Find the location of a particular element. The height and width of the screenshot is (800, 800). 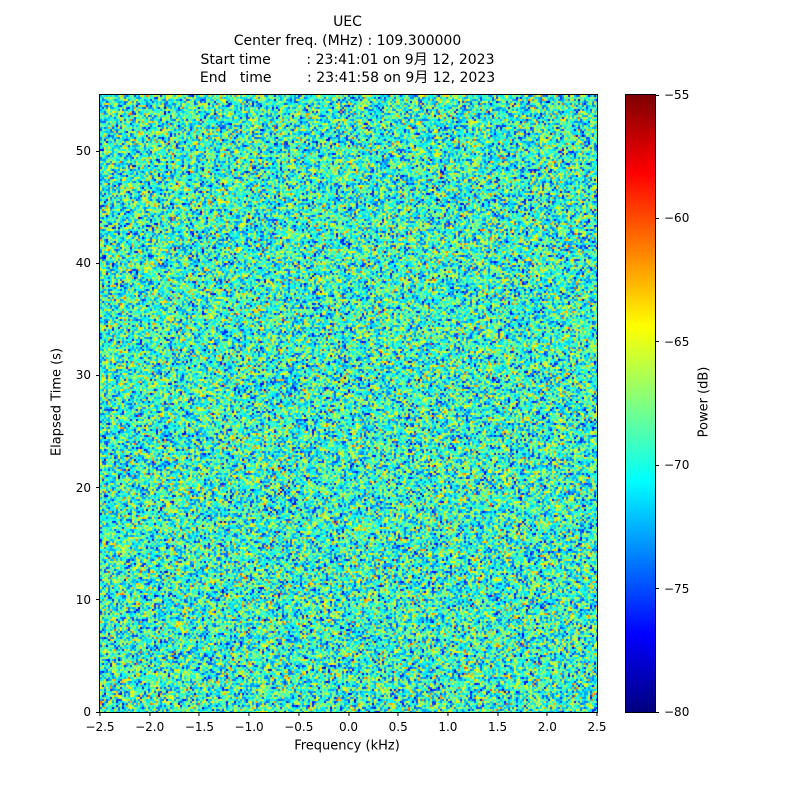

colorbar-tick: −75 is located at coordinates (672, 589).